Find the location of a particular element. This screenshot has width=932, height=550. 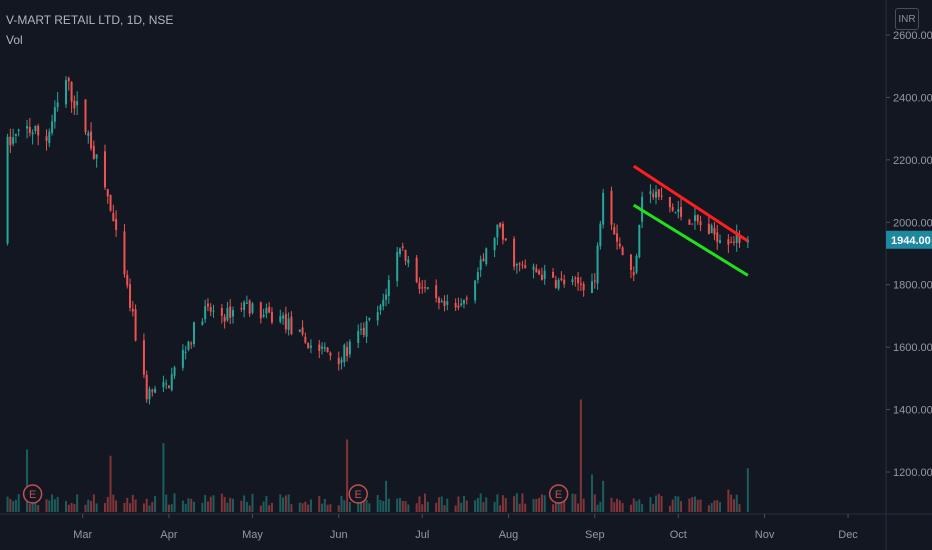

time-tick-label: Jun is located at coordinates (339, 535).